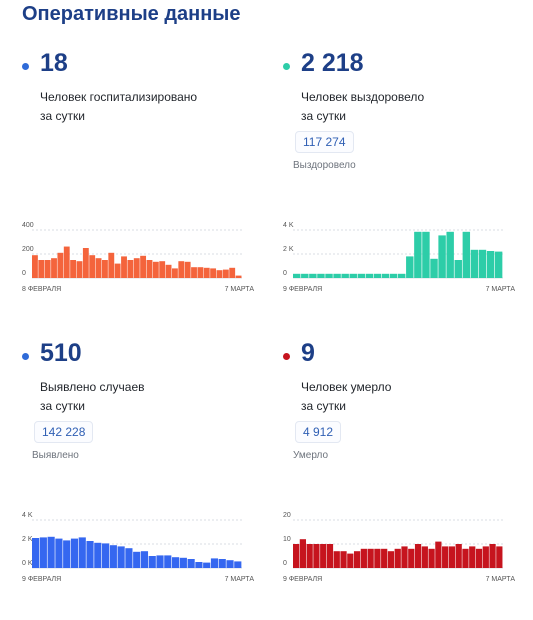 This screenshot has width=533, height=620. What do you see at coordinates (324, 142) in the screenshot?
I see `recovered-total-badge: 117 274` at bounding box center [324, 142].